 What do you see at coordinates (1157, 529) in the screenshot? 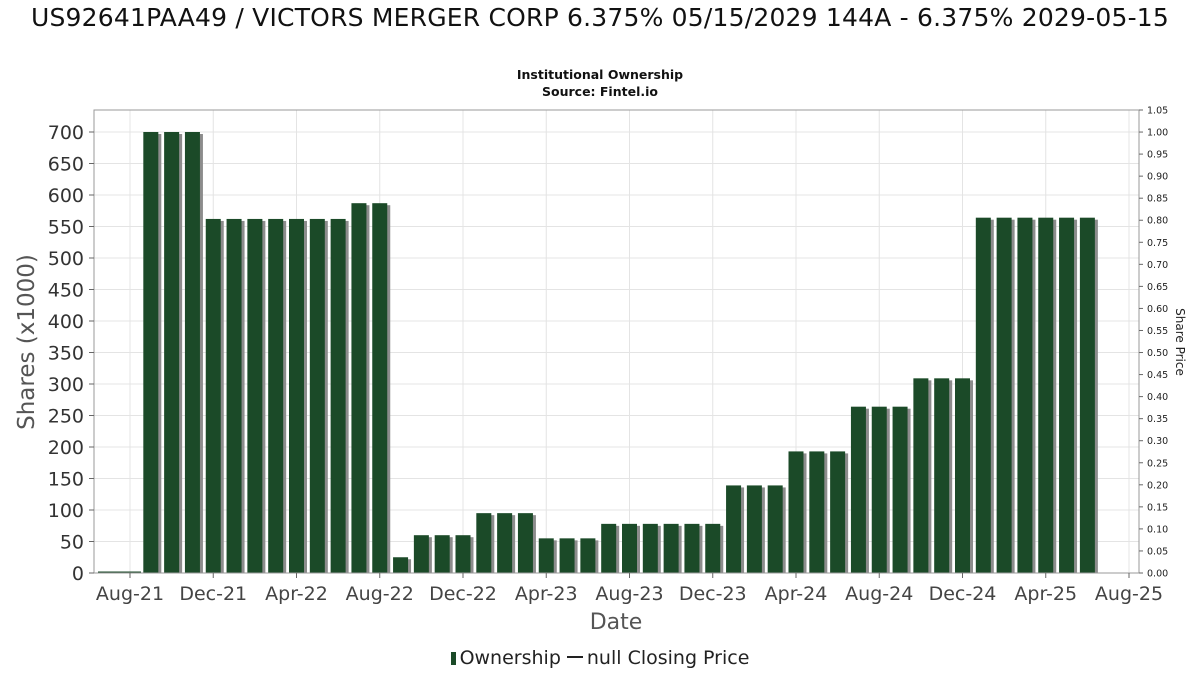
I see `y2-tick-label: 0.10` at bounding box center [1157, 529].